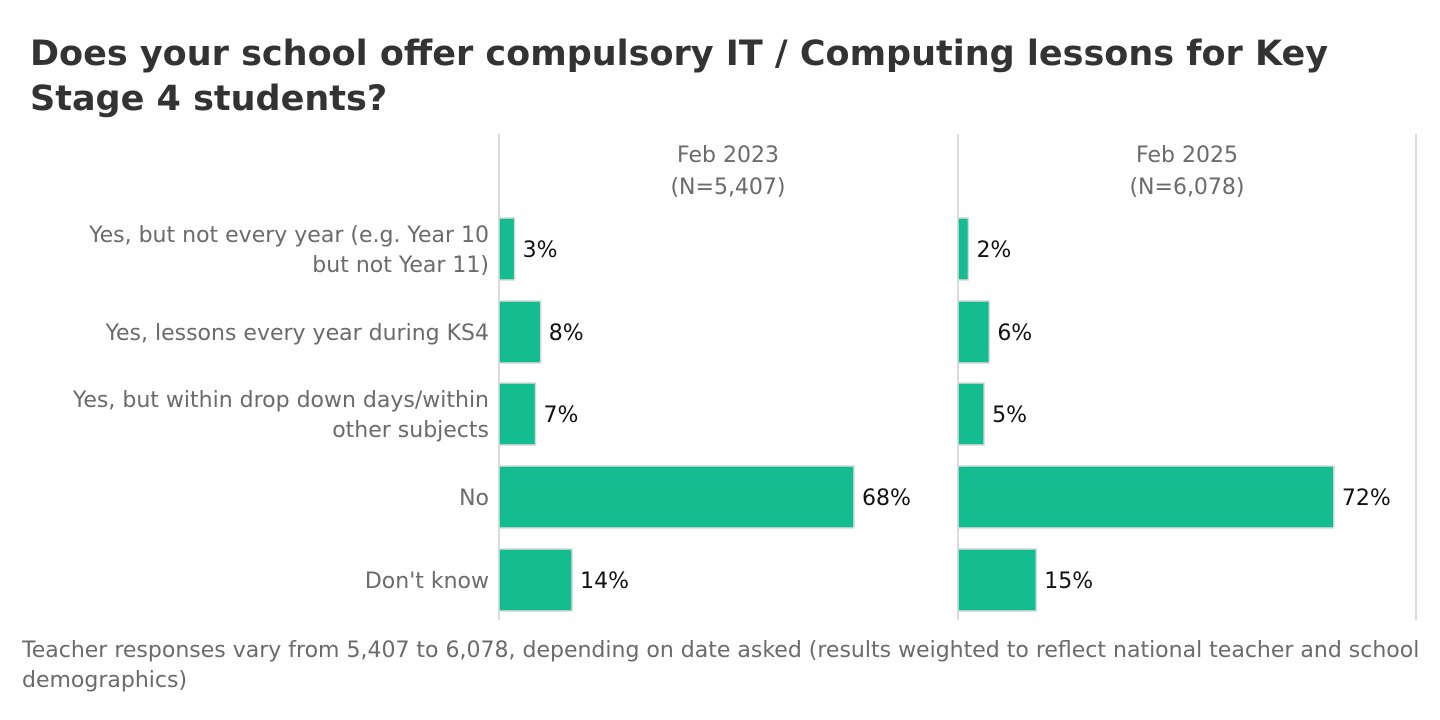 This screenshot has width=1440, height=720. Describe the element at coordinates (604, 581) in the screenshot. I see `bar-value-label: 14%` at that location.